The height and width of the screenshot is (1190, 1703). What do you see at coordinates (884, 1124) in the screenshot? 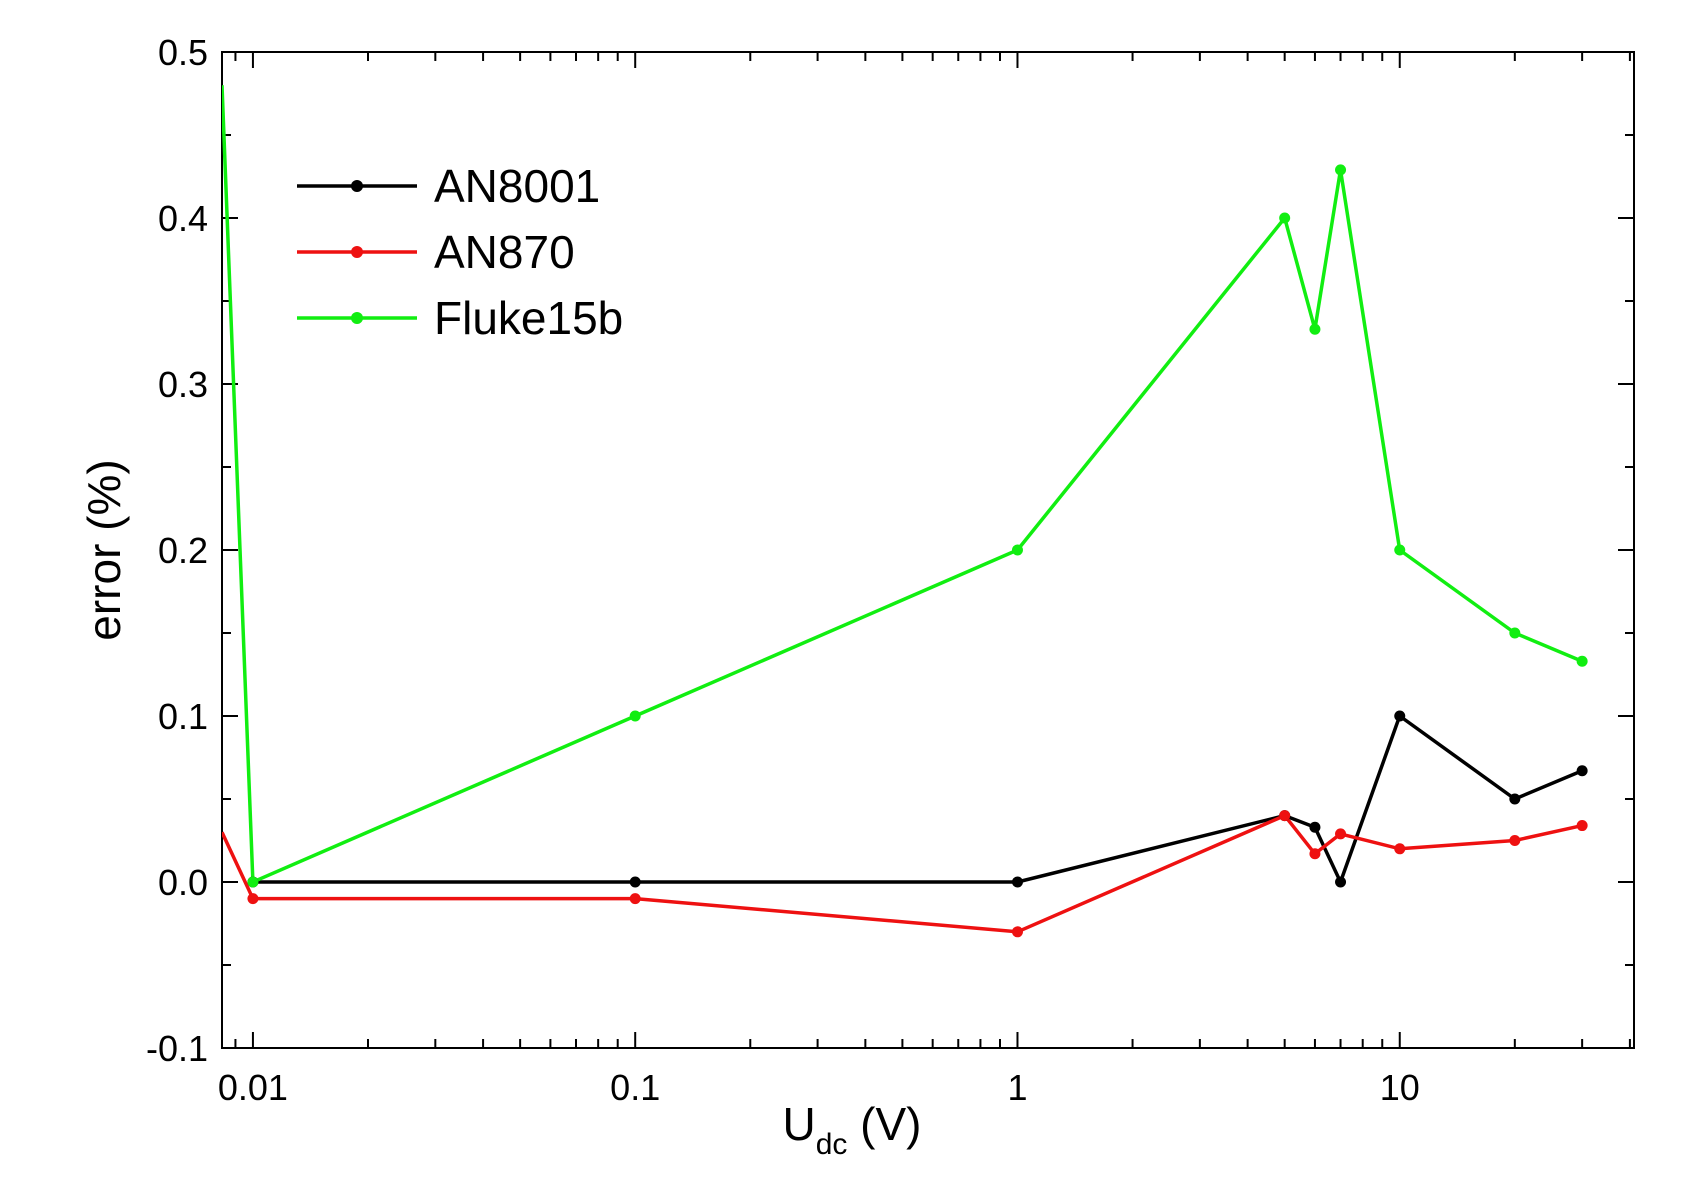
I see `x-axis-title-unit: (V)` at bounding box center [884, 1124].